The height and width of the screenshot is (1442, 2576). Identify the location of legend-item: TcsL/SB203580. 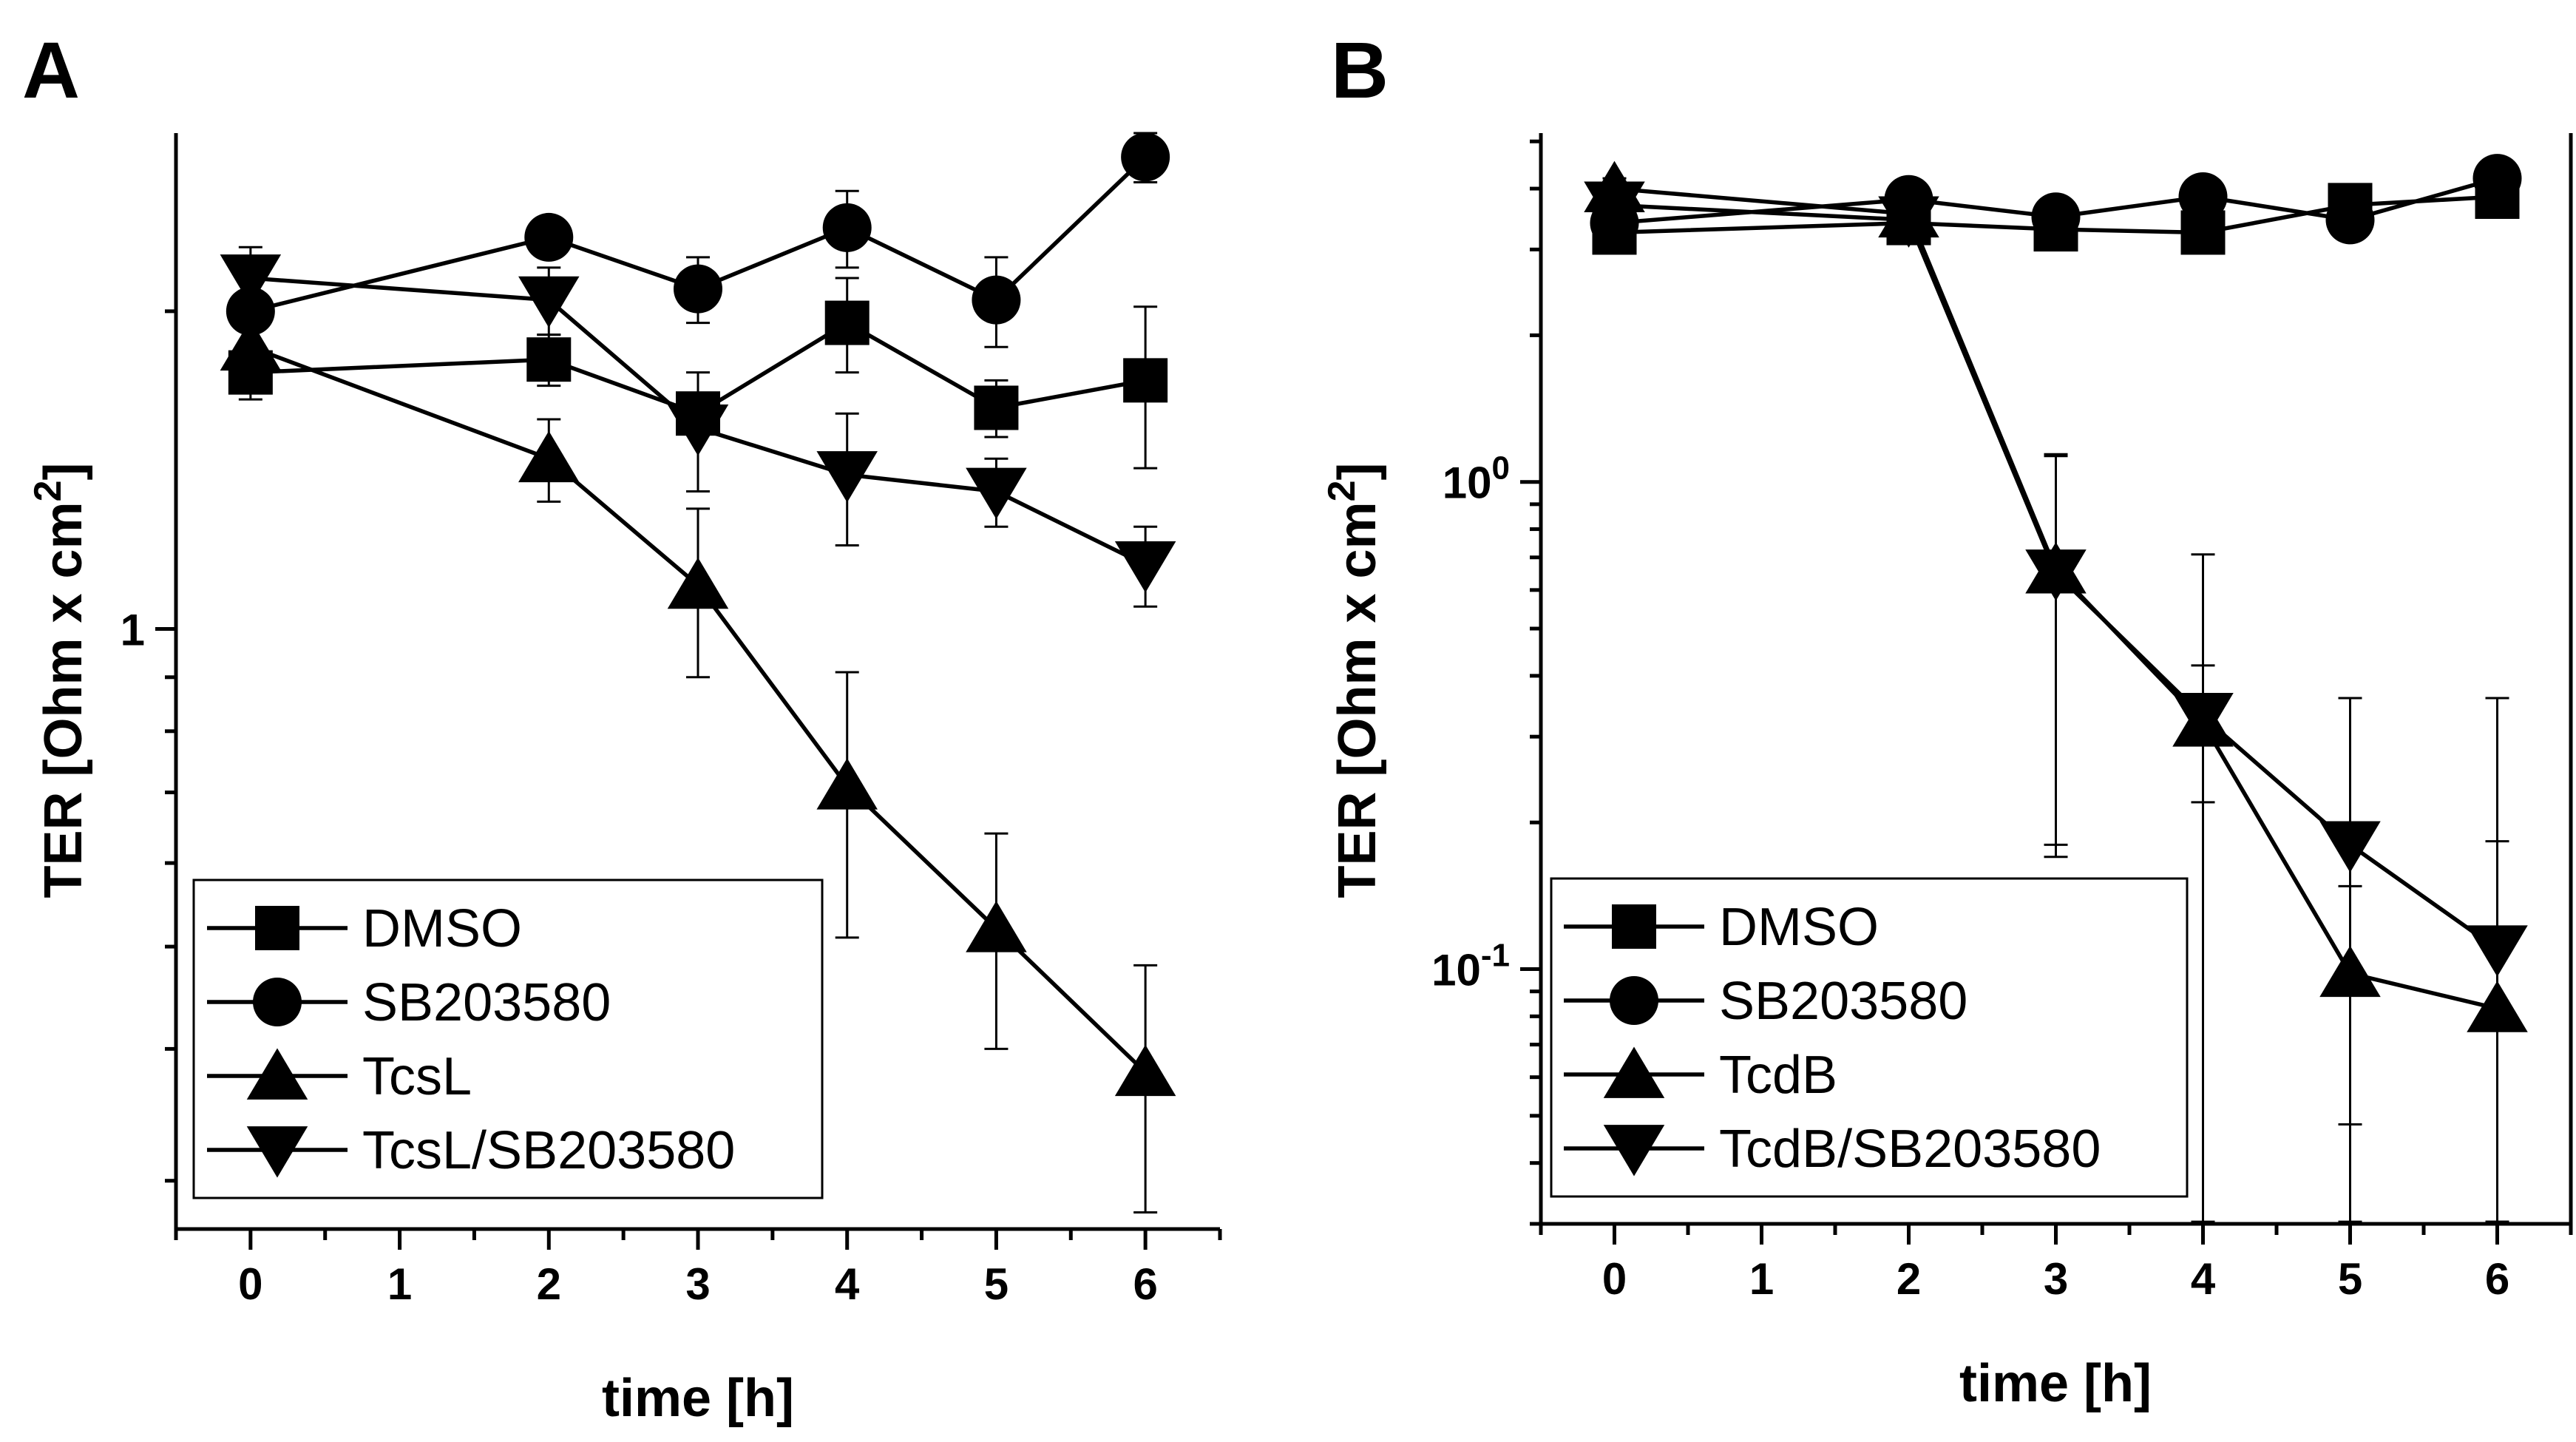
(471, 1150).